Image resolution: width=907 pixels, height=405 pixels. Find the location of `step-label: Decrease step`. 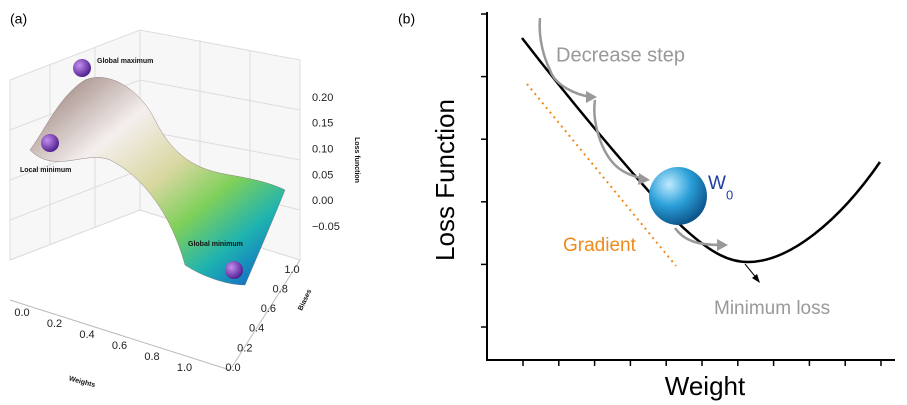

step-label: Decrease step is located at coordinates (620, 55).